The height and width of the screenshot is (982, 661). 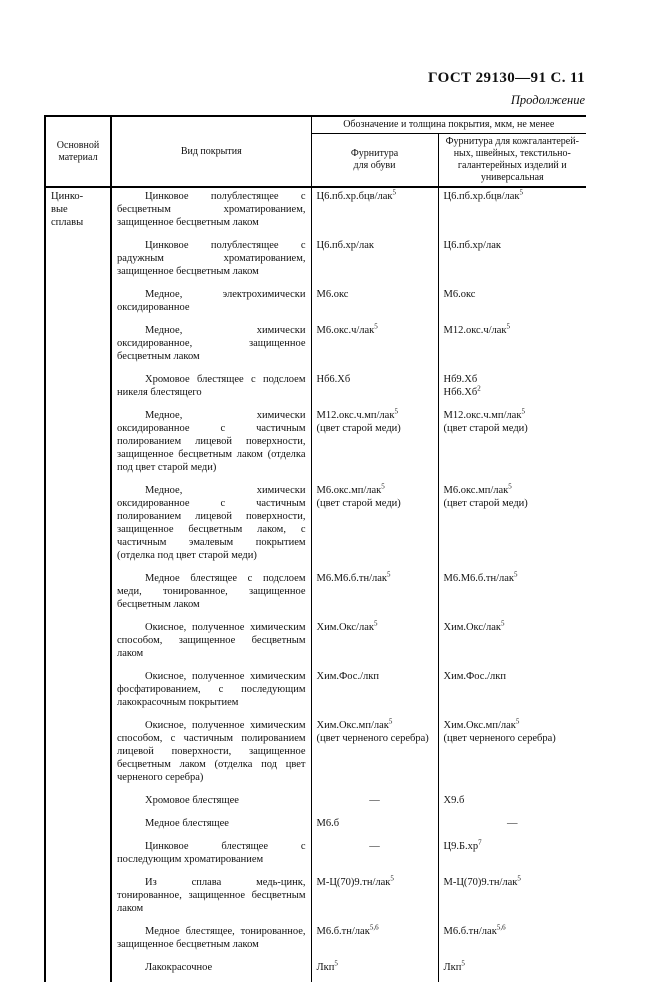 What do you see at coordinates (77, 212) in the screenshot?
I see `base-material-cell: Цинко-вые сплавы` at bounding box center [77, 212].